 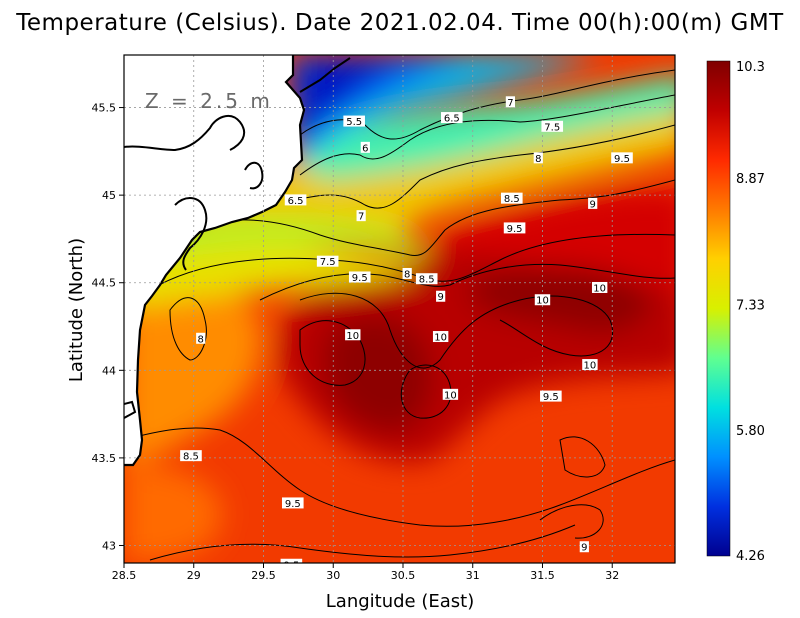 What do you see at coordinates (399, 477) in the screenshot?
I see `contour-line-9-5-south` at bounding box center [399, 477].